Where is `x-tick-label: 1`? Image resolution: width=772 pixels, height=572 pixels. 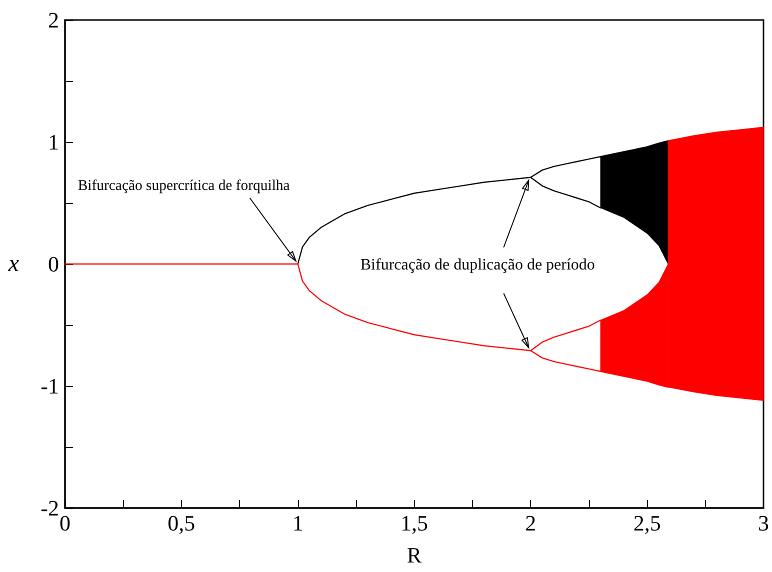
x-tick-label: 1 is located at coordinates (298, 523).